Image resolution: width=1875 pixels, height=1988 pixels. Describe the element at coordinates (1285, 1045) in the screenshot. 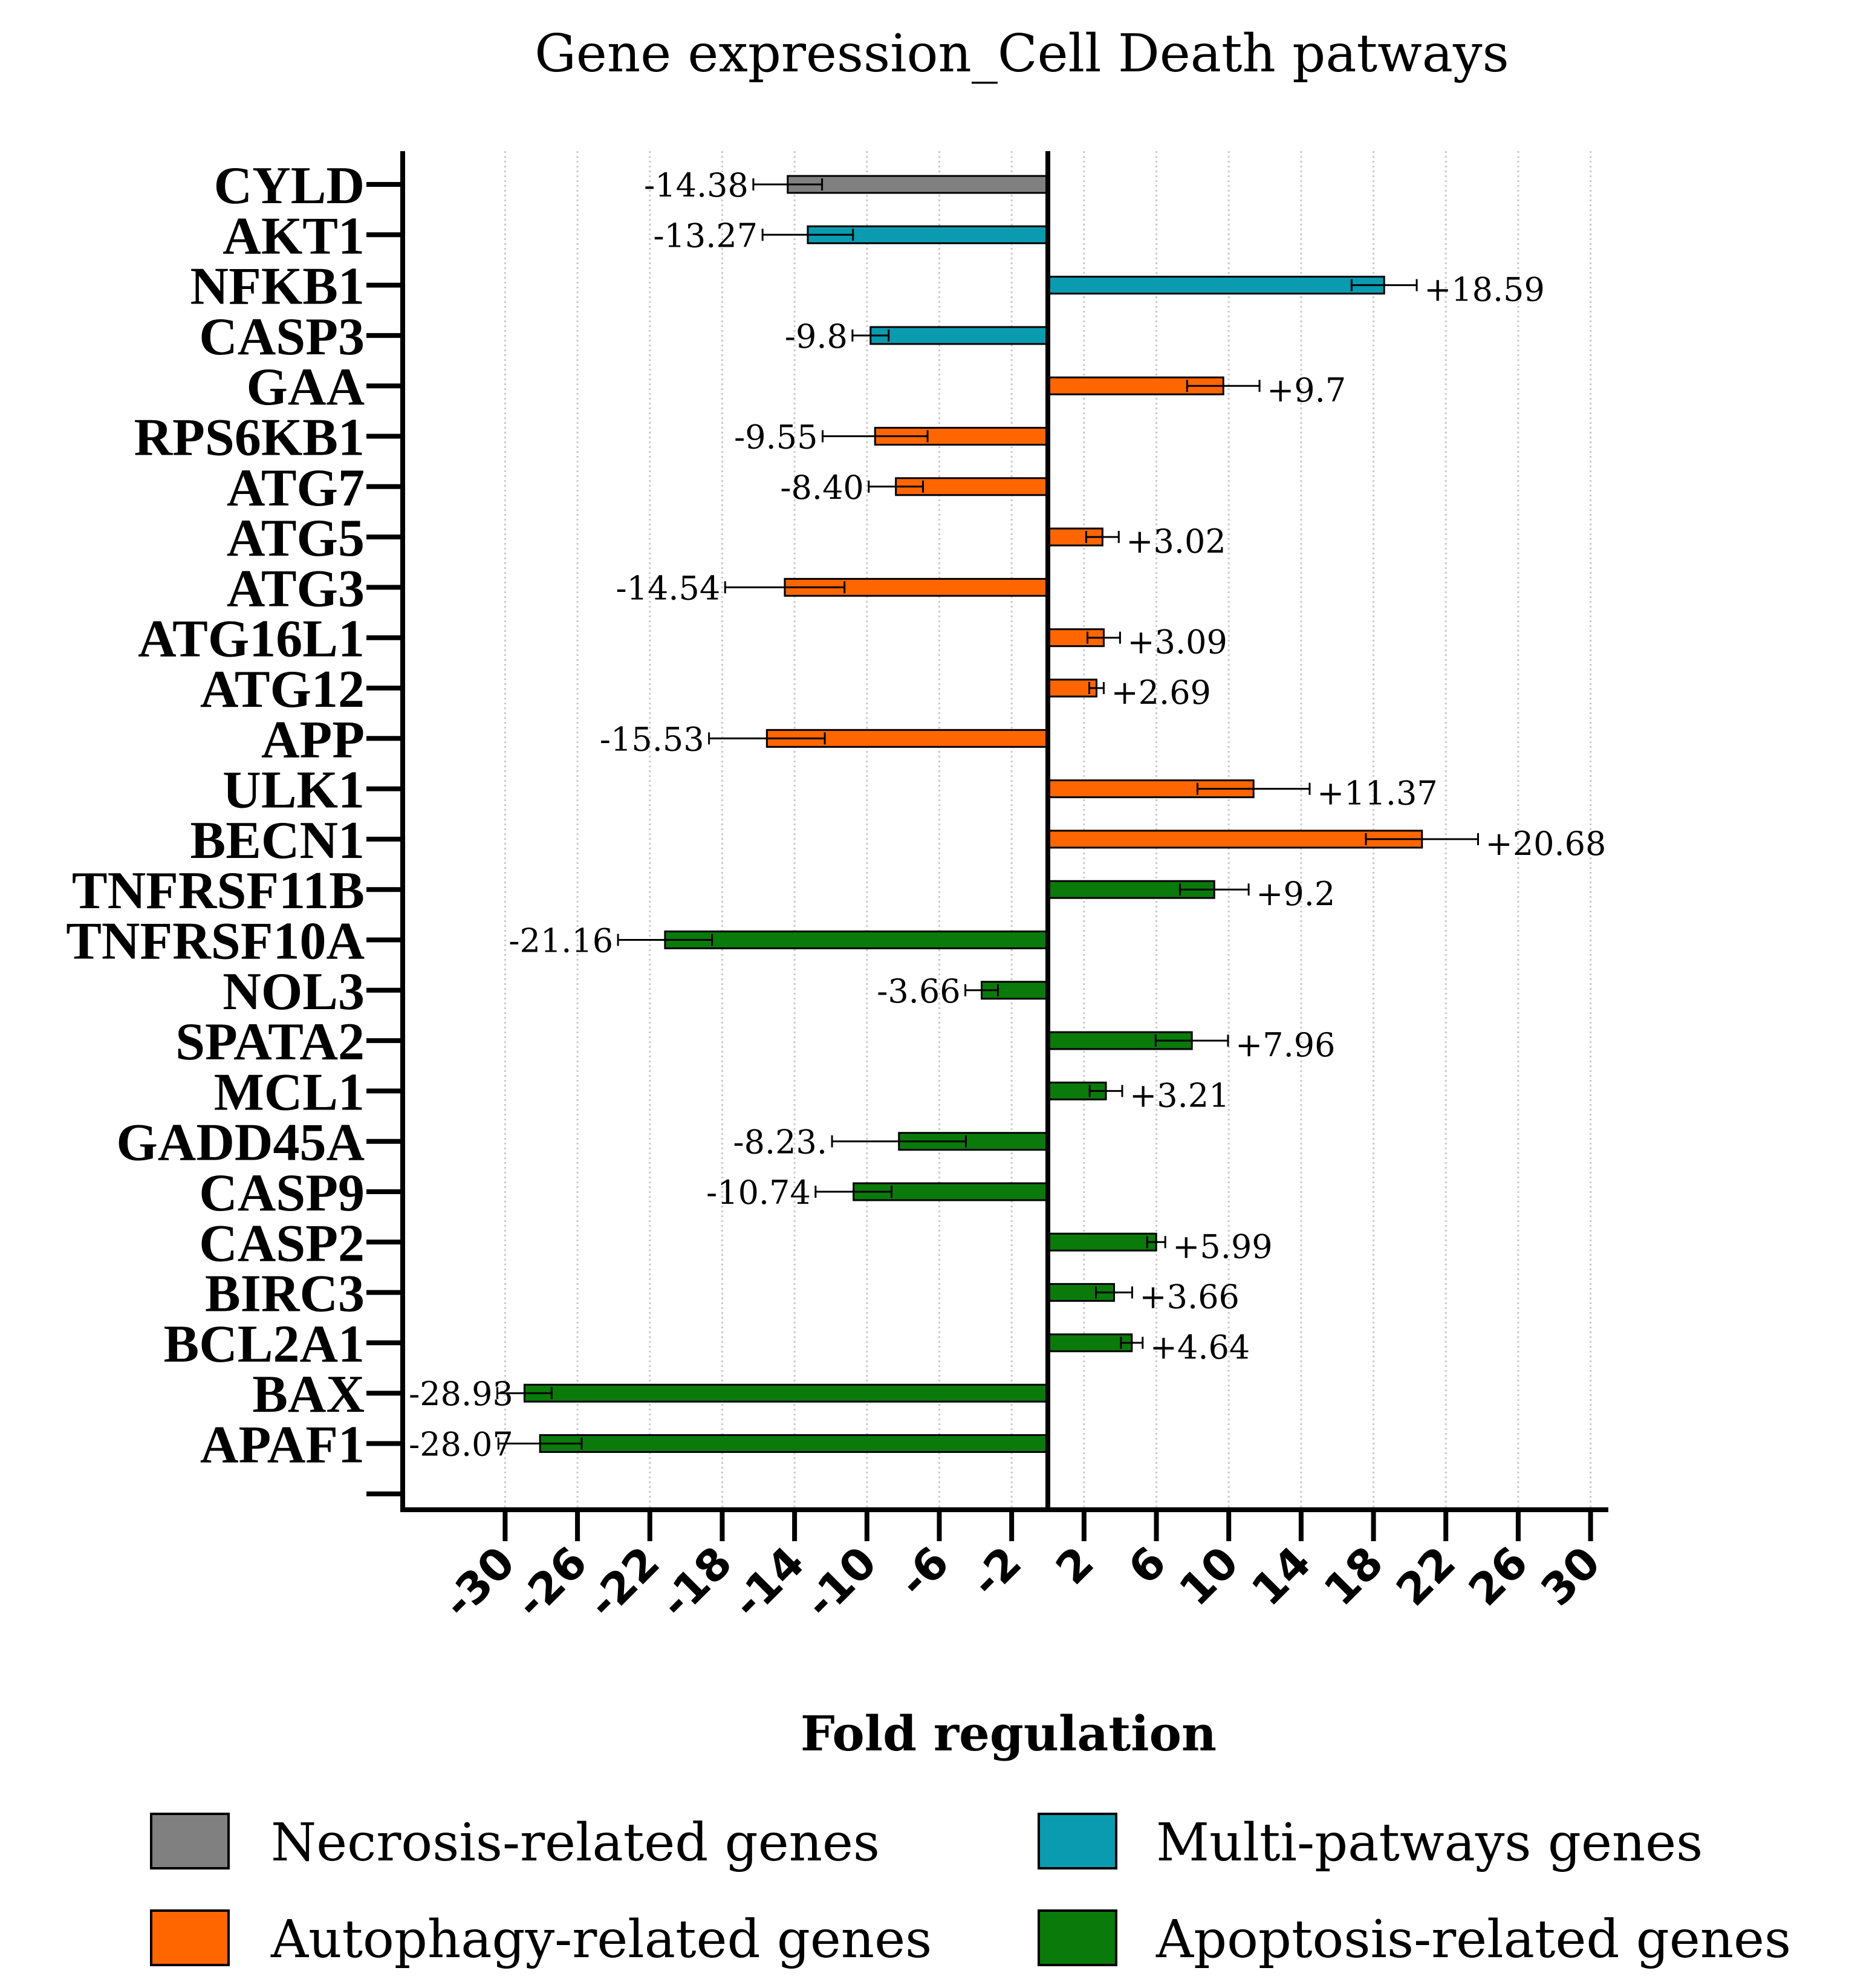

I see `data-label-spata2: +7.96` at that location.